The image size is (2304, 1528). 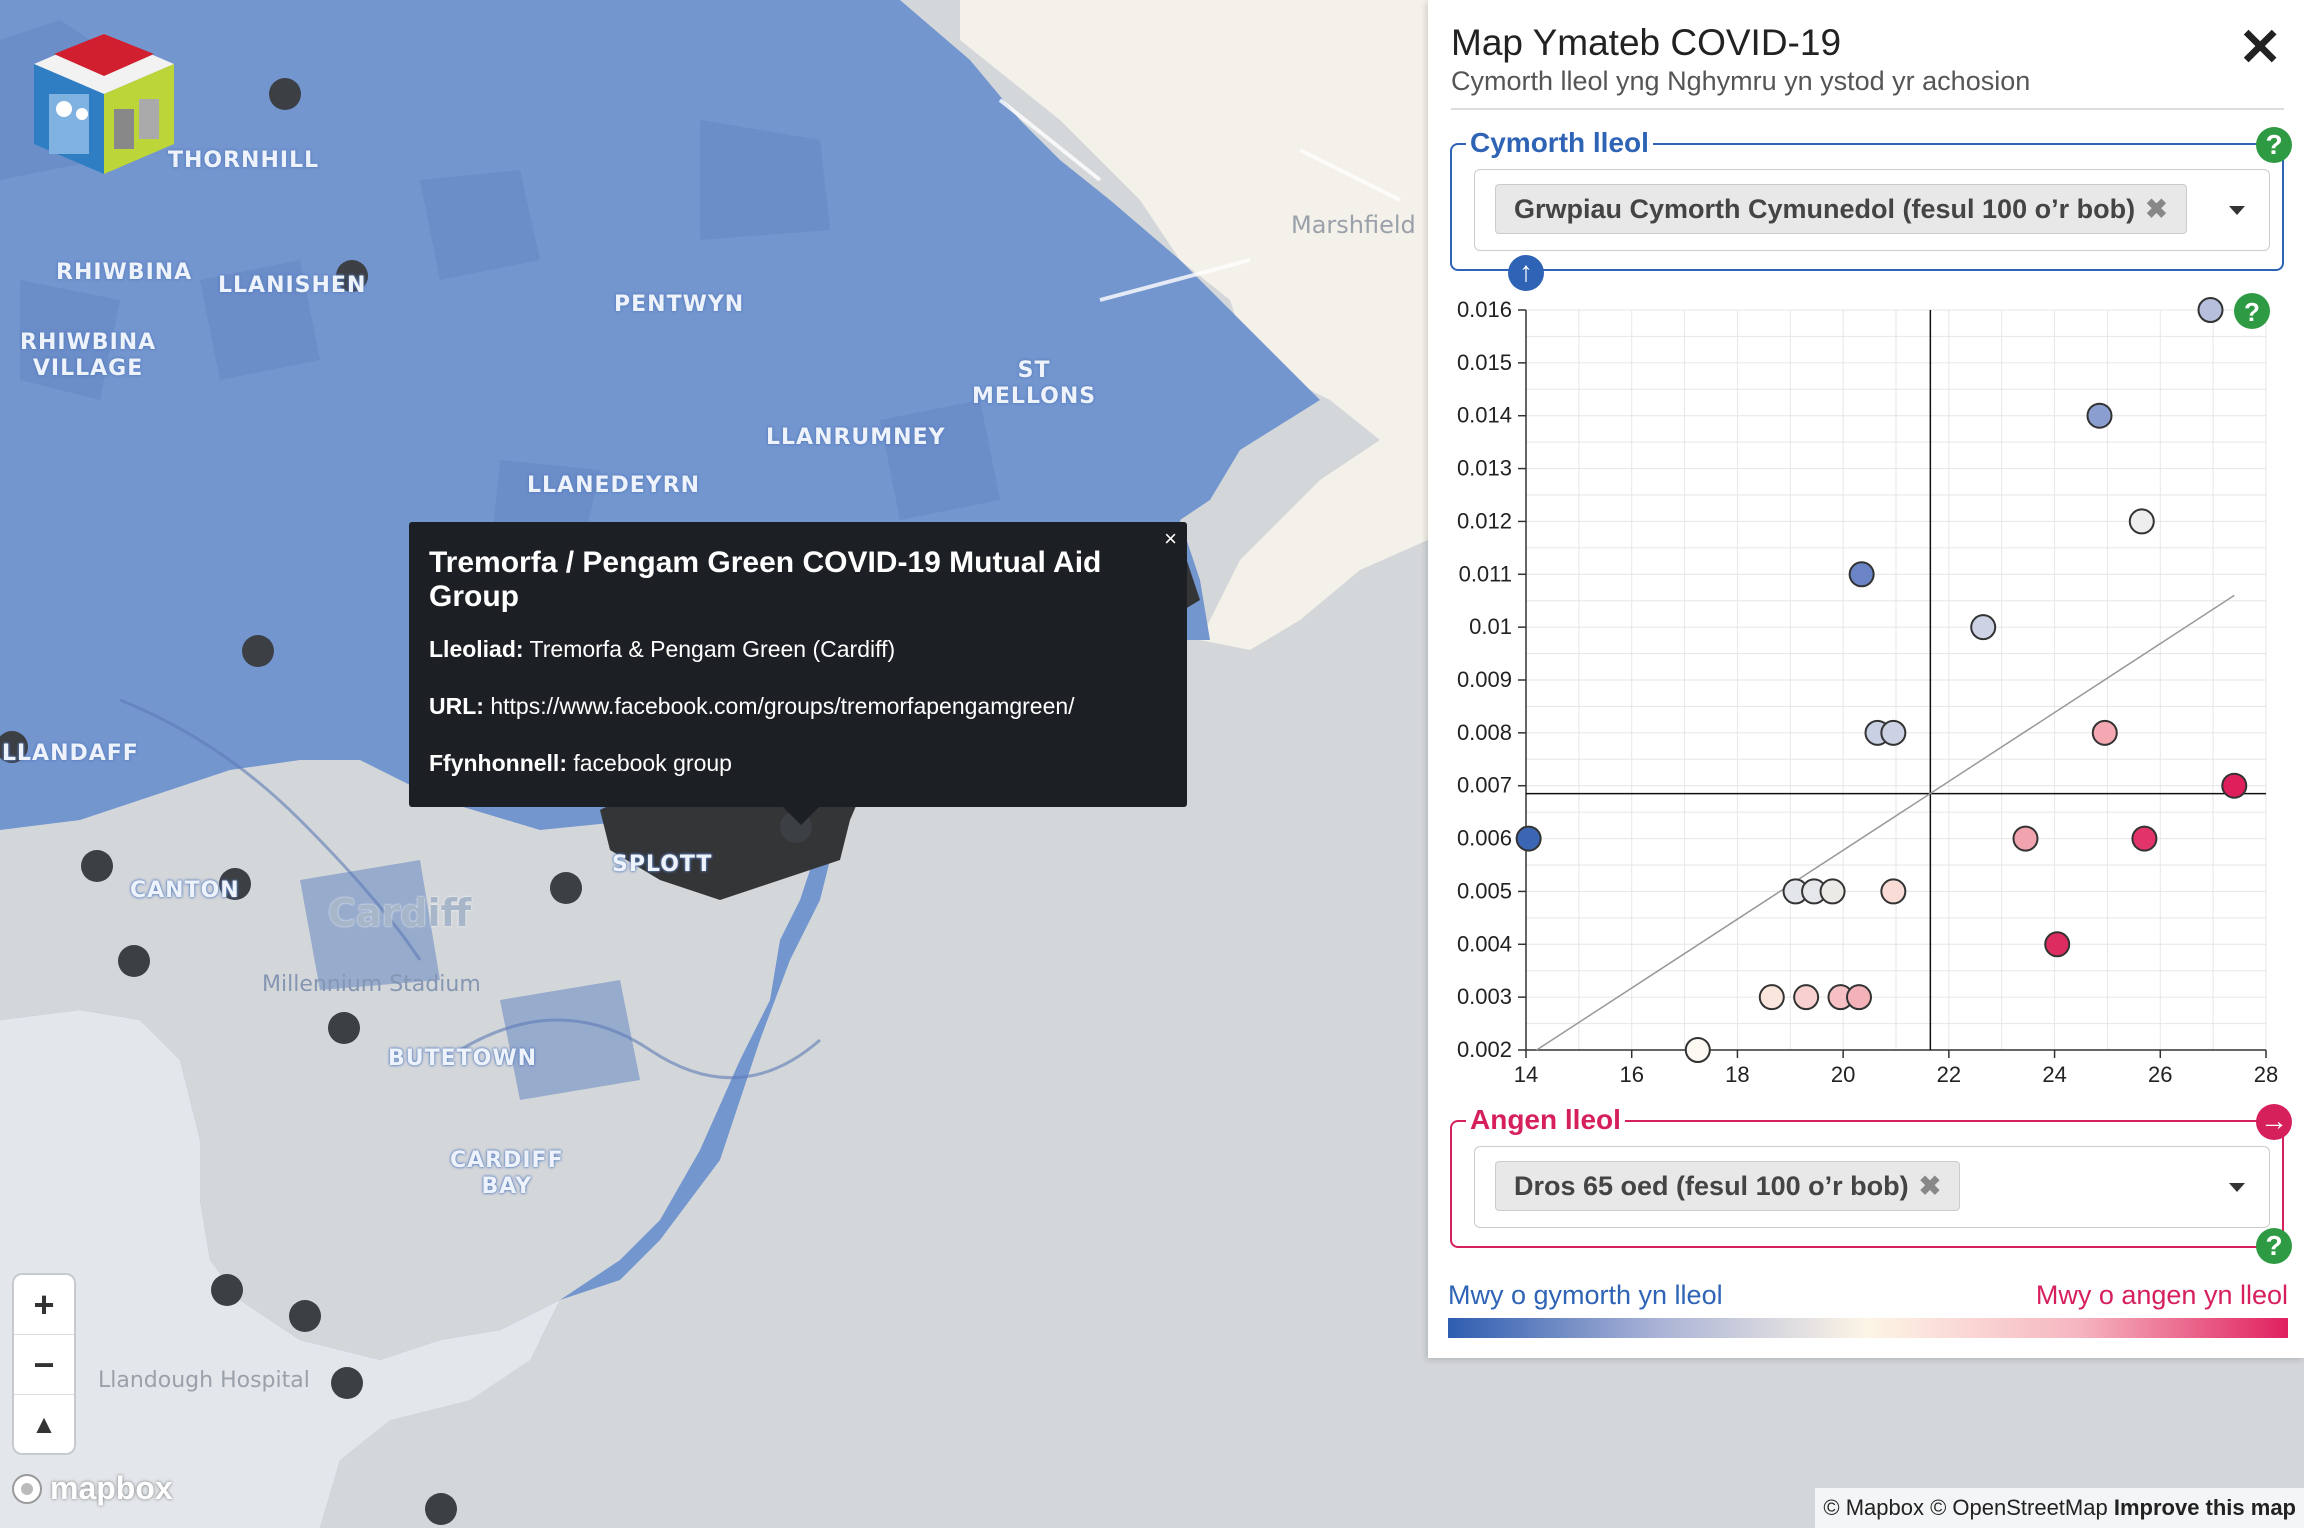 I want to click on popup-close-button: ×, so click(x=1170, y=538).